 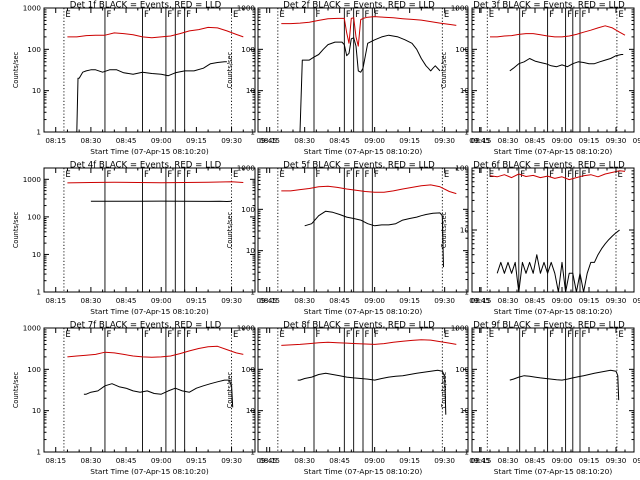 I want to click on panel-title: Det 5f BLACK = Events, RED = LLD, so click(x=359, y=166).